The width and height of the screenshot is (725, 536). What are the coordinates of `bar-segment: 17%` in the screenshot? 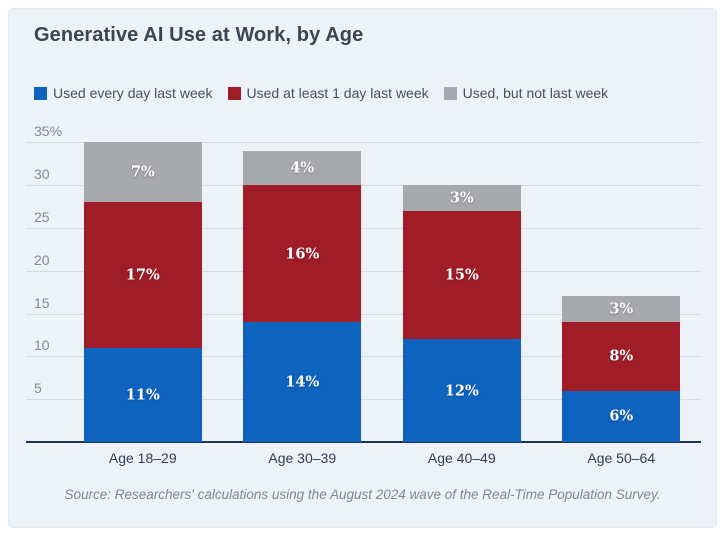 It's located at (142, 275).